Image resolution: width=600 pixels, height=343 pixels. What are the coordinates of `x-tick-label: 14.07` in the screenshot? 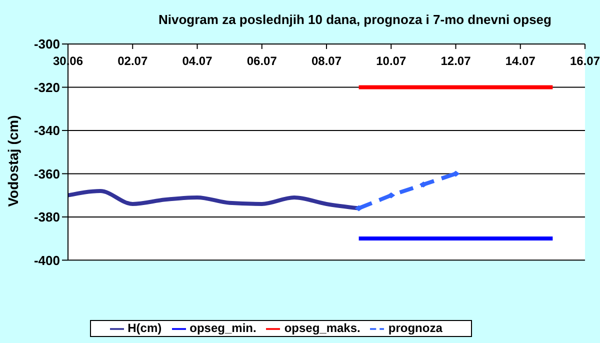 It's located at (520, 61).